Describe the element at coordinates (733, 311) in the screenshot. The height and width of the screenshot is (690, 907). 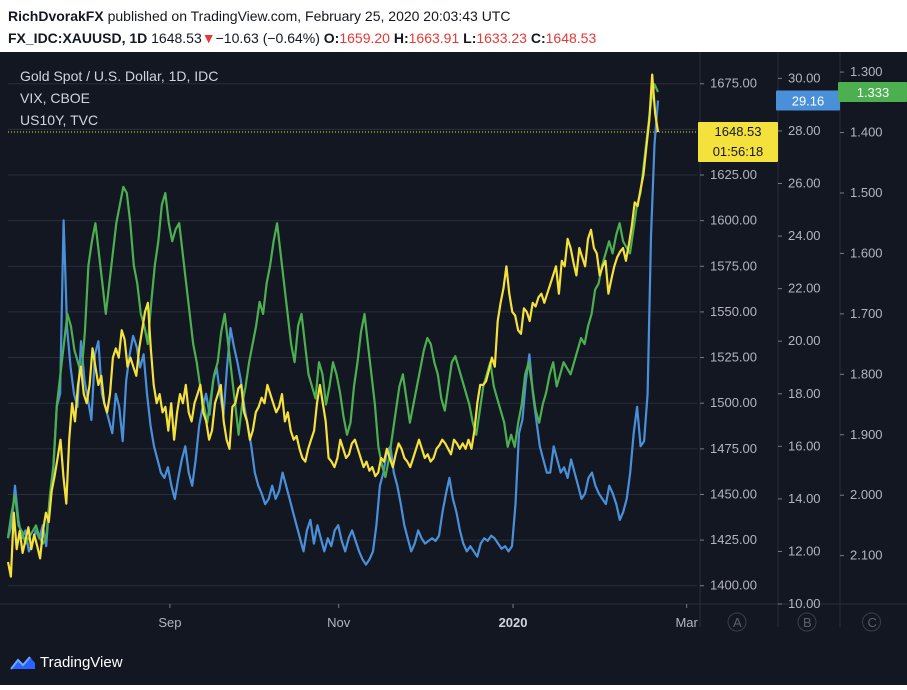
I see `tick-label-a: 1550.00` at that location.